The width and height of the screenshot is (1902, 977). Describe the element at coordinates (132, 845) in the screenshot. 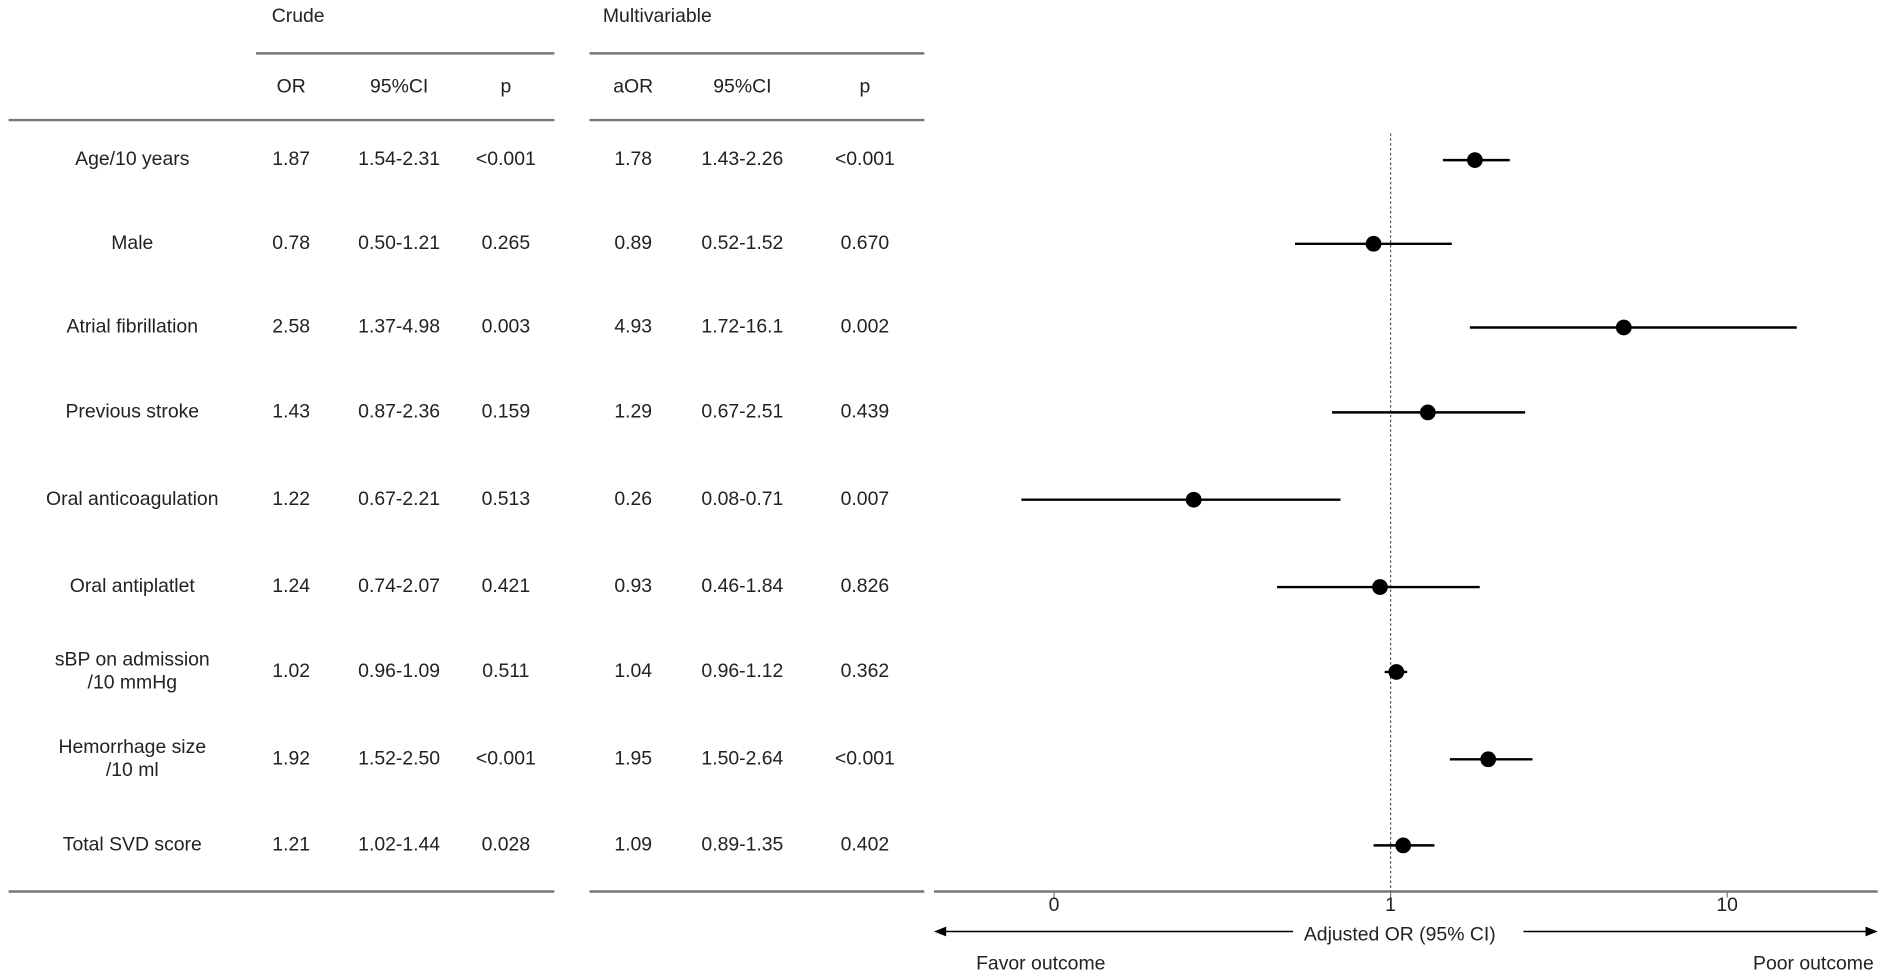

I see `row-label: Total SVD score` at that location.